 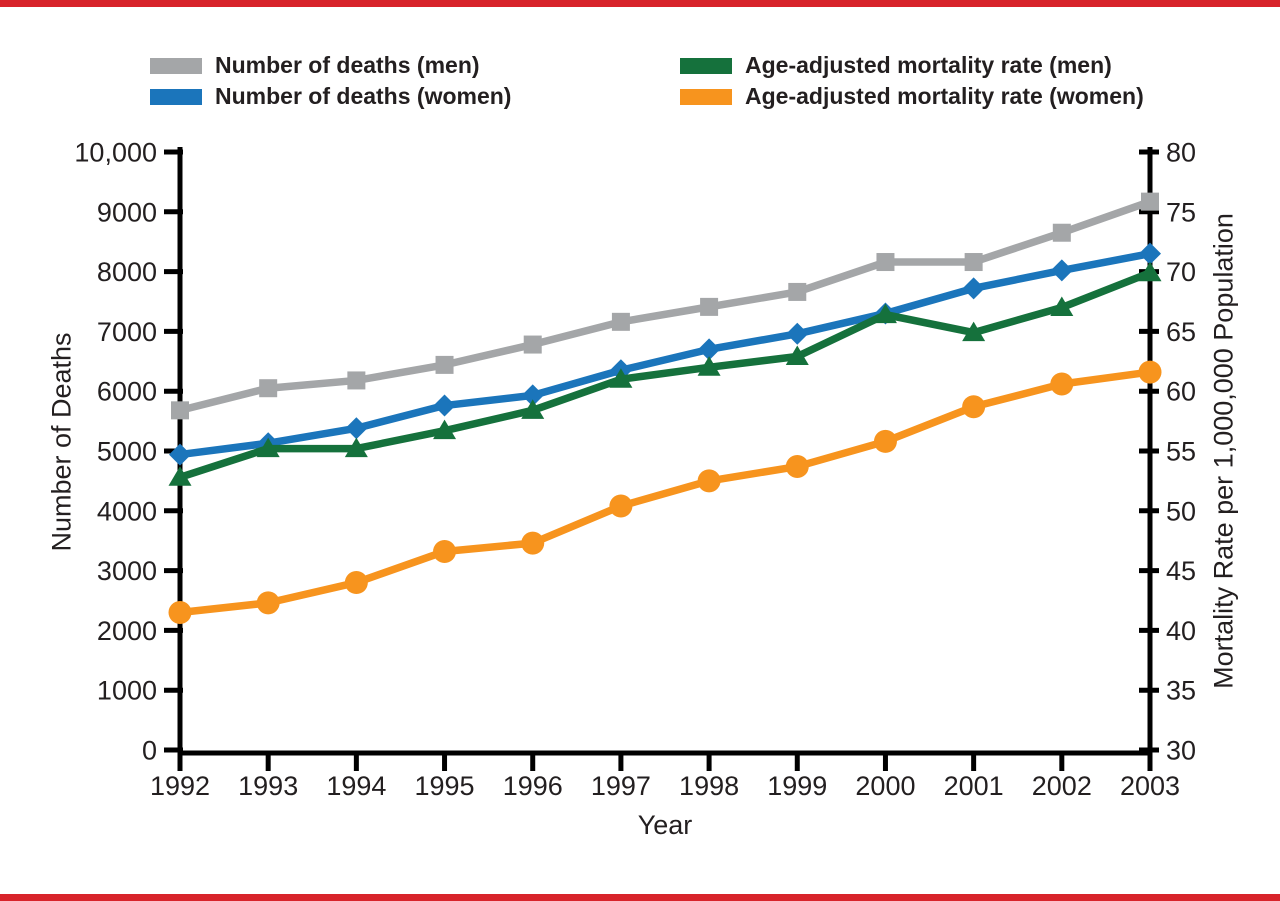 I want to click on legend-item-deaths-men: Number of deaths (men), so click(x=415, y=65).